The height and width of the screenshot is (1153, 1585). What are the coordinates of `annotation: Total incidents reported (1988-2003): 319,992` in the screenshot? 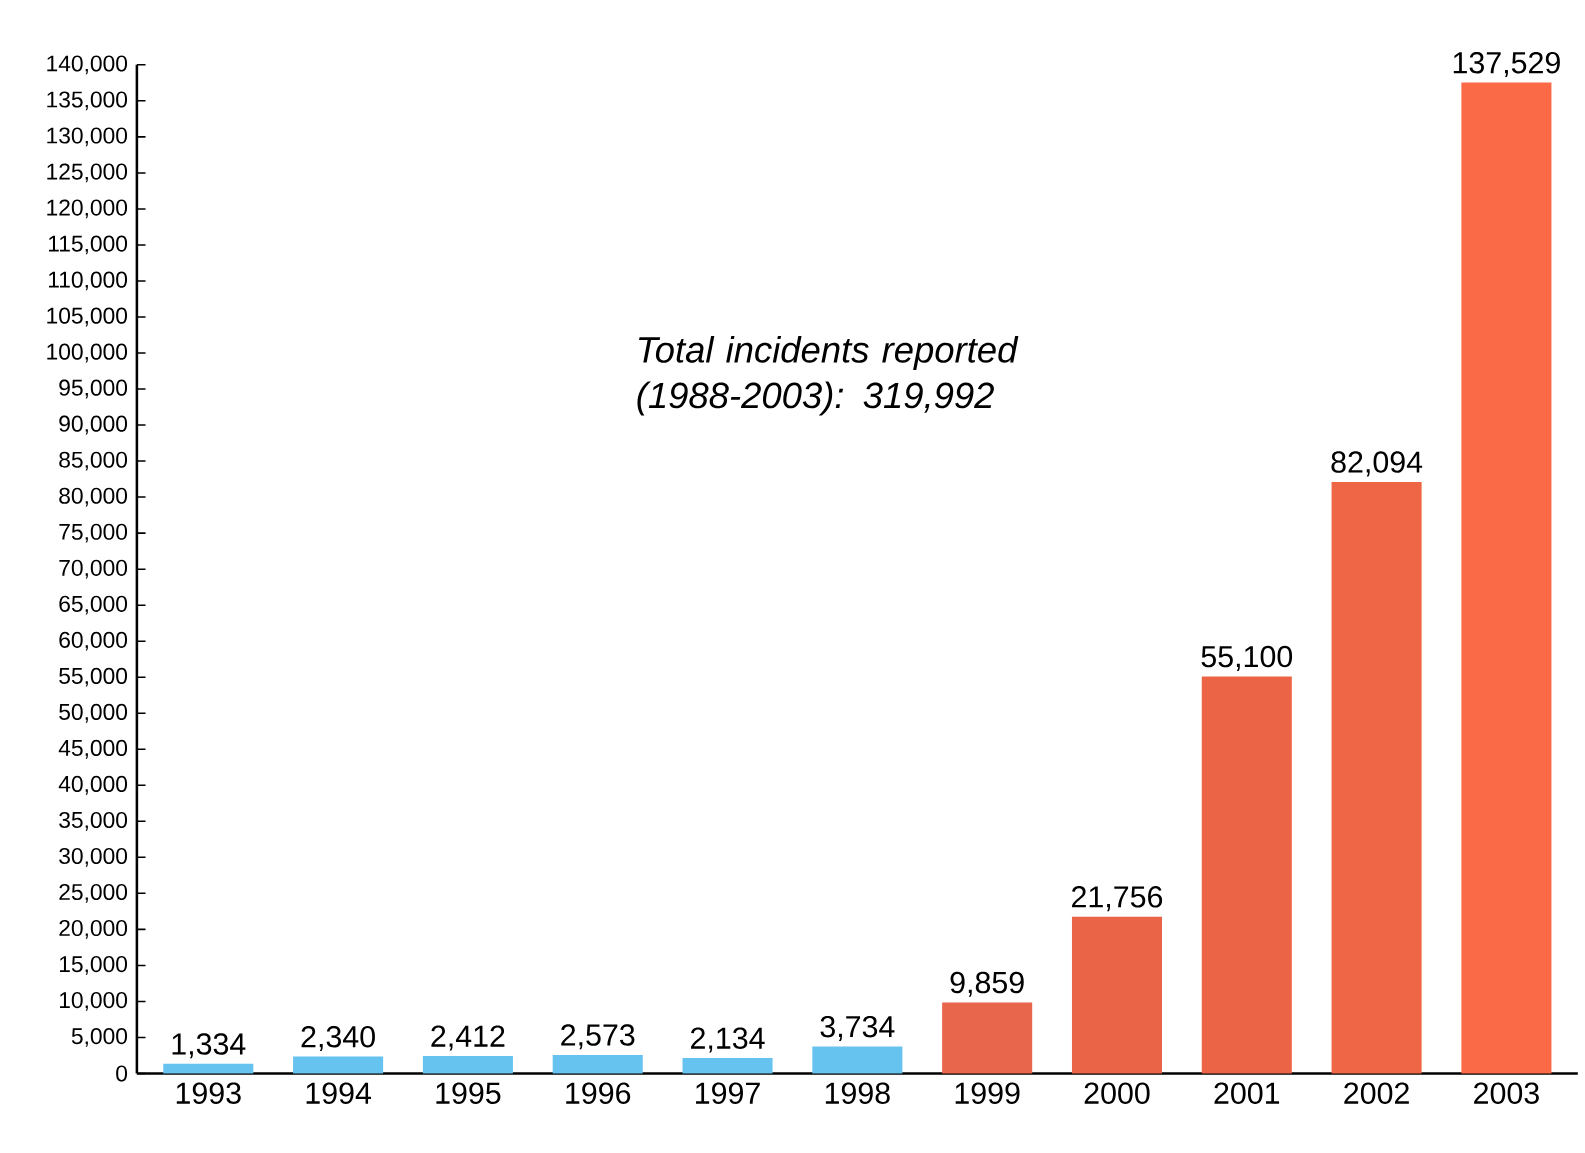 It's located at (828, 376).